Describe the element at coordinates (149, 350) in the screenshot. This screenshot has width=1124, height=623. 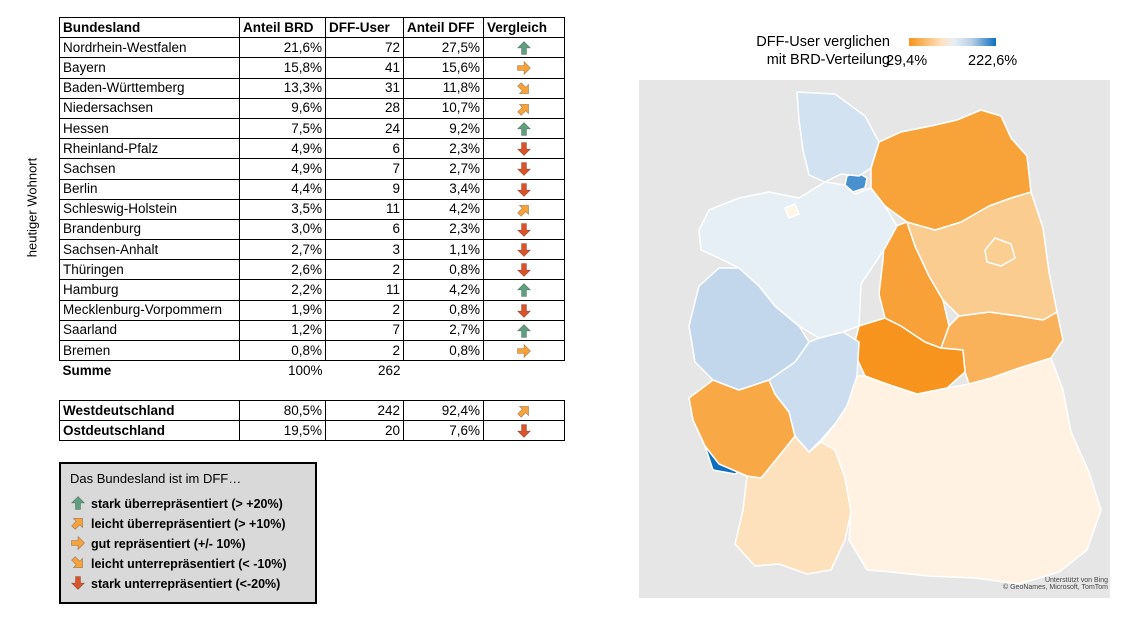
I see `cell-bundesland: Bremen` at that location.